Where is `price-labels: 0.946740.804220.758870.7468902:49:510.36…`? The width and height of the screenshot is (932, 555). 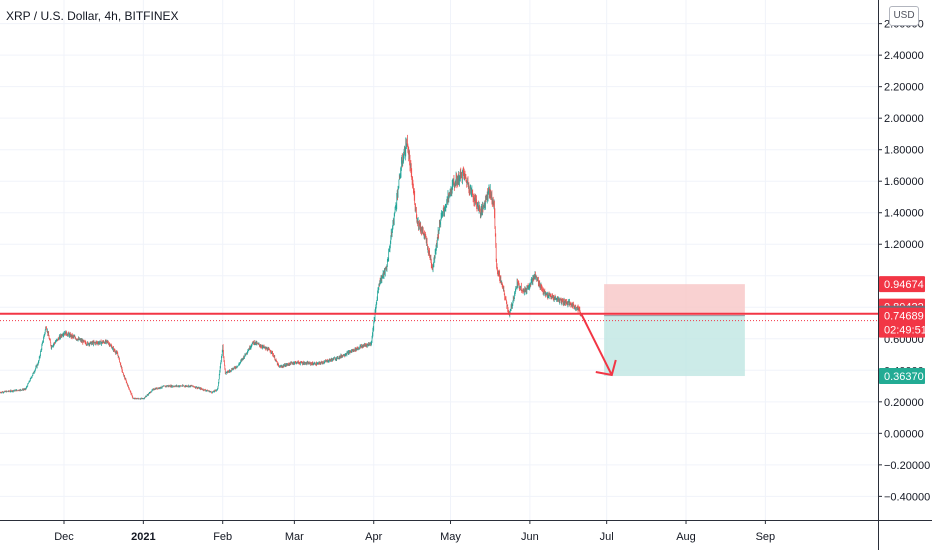
price-labels: 0.946740.804220.758870.7468902:49:510.36… is located at coordinates (903, 330).